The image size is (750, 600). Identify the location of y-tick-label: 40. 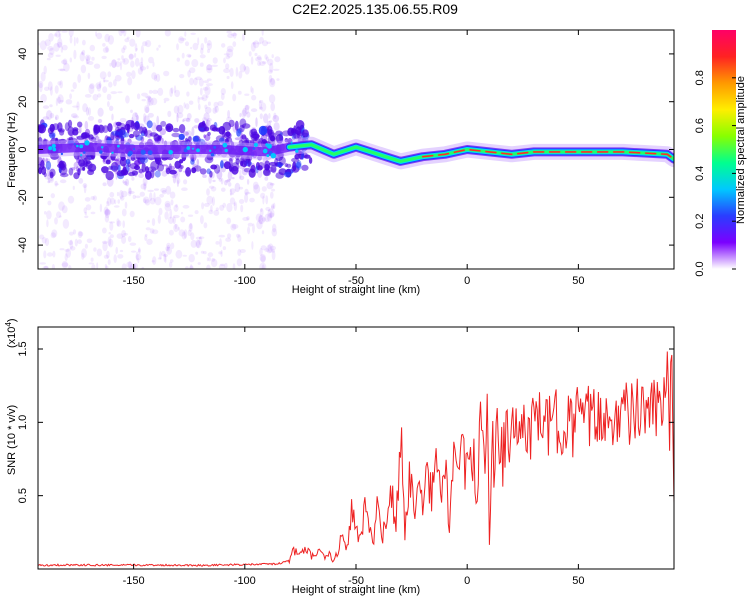
(23, 54).